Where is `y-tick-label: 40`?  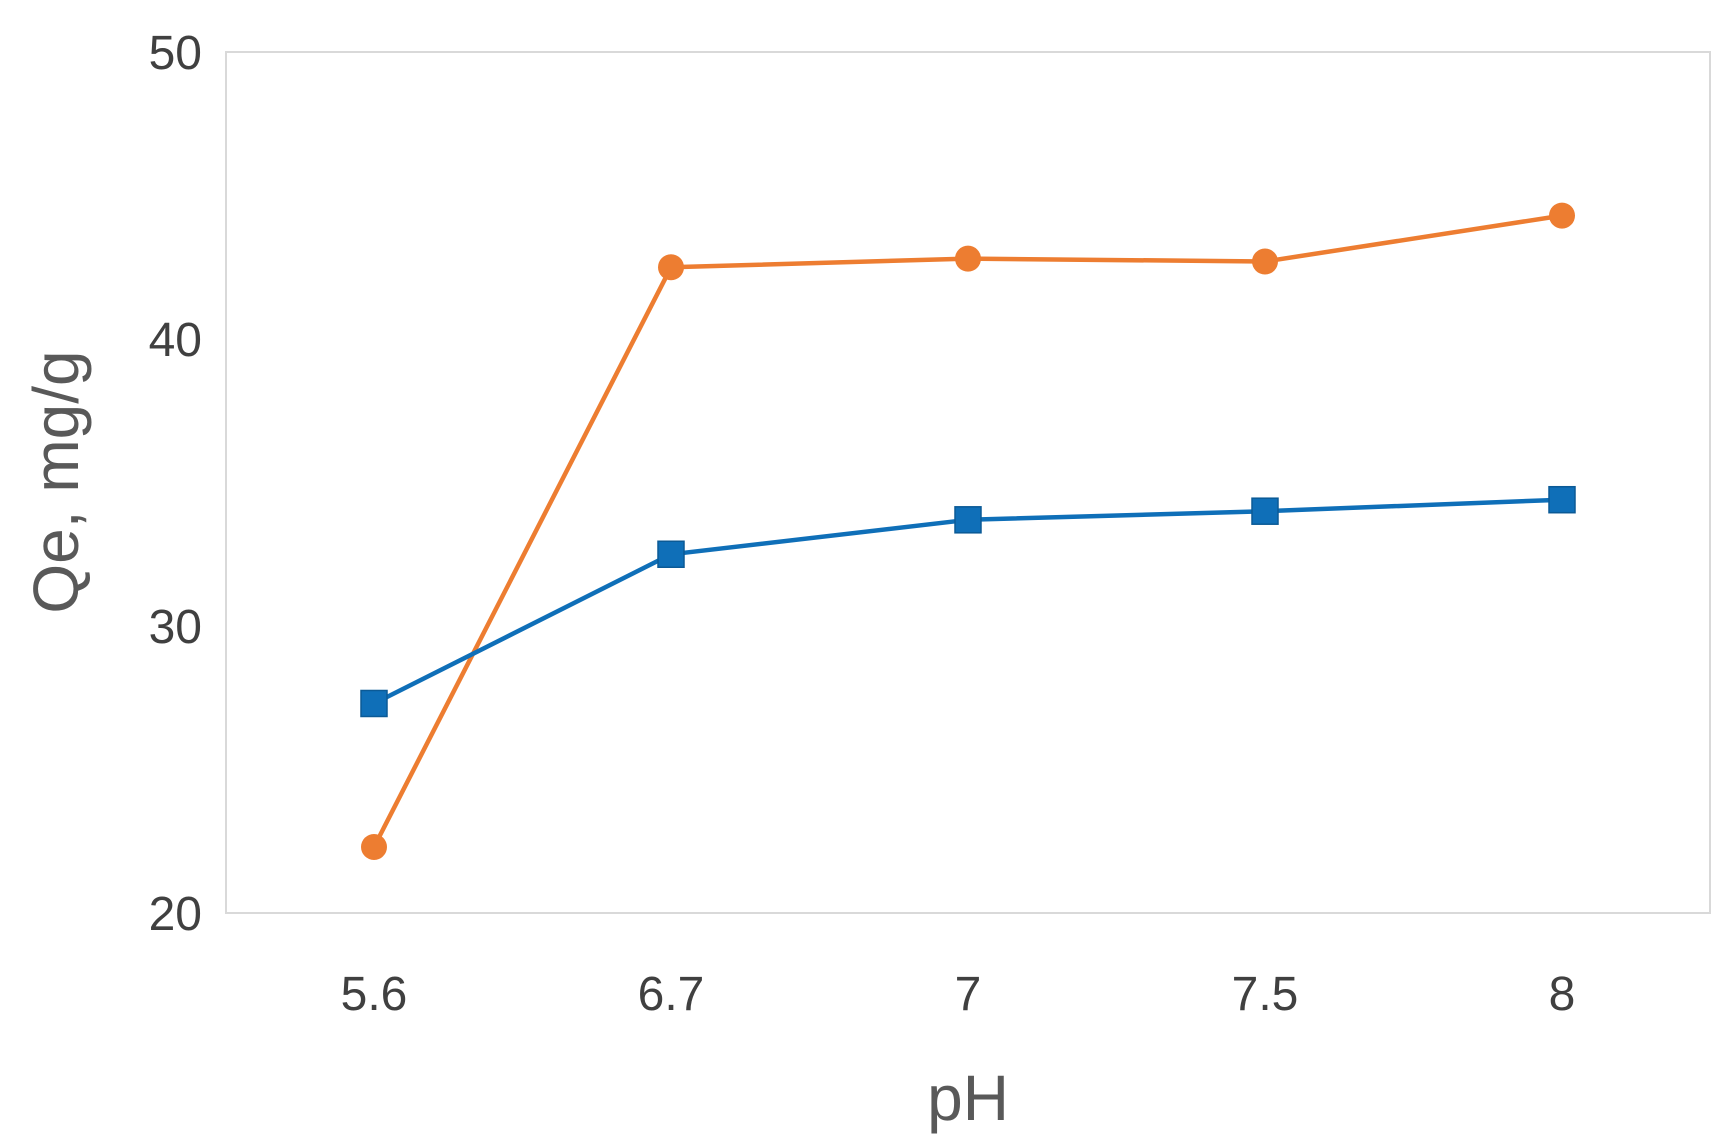
y-tick-label: 40 is located at coordinates (175, 340).